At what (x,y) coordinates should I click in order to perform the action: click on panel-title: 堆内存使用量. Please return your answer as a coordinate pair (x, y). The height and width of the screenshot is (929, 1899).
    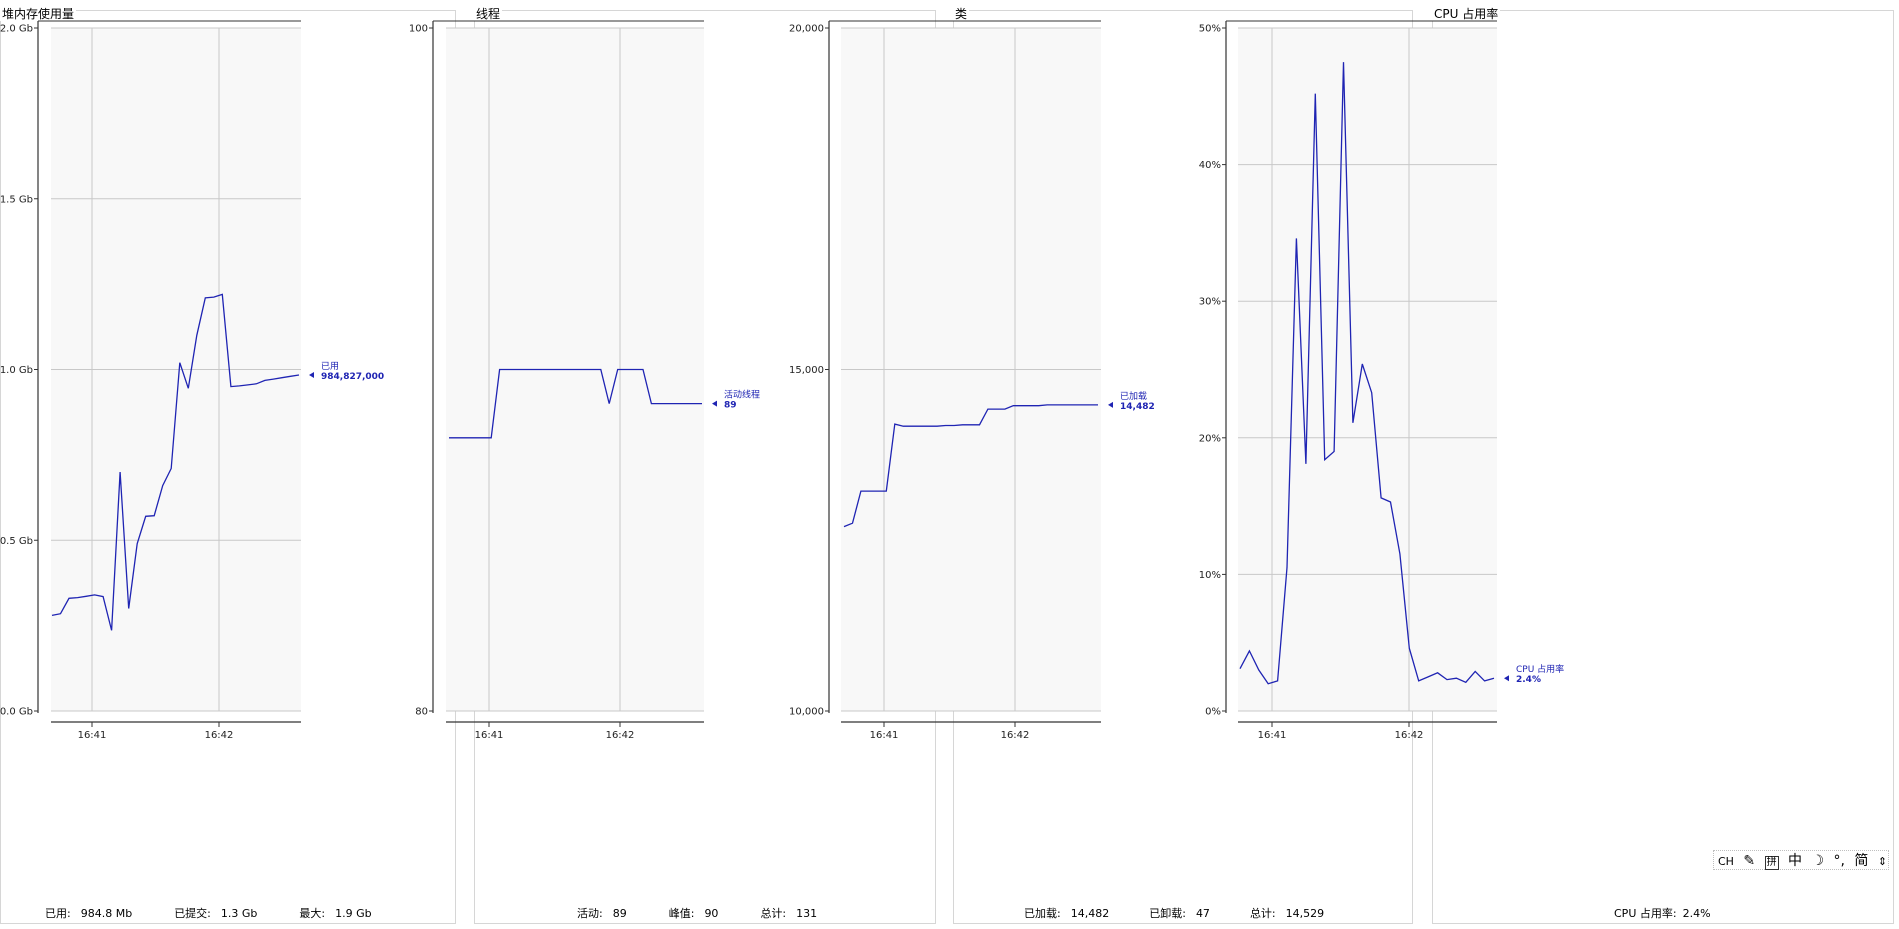
    Looking at the image, I should click on (38, 14).